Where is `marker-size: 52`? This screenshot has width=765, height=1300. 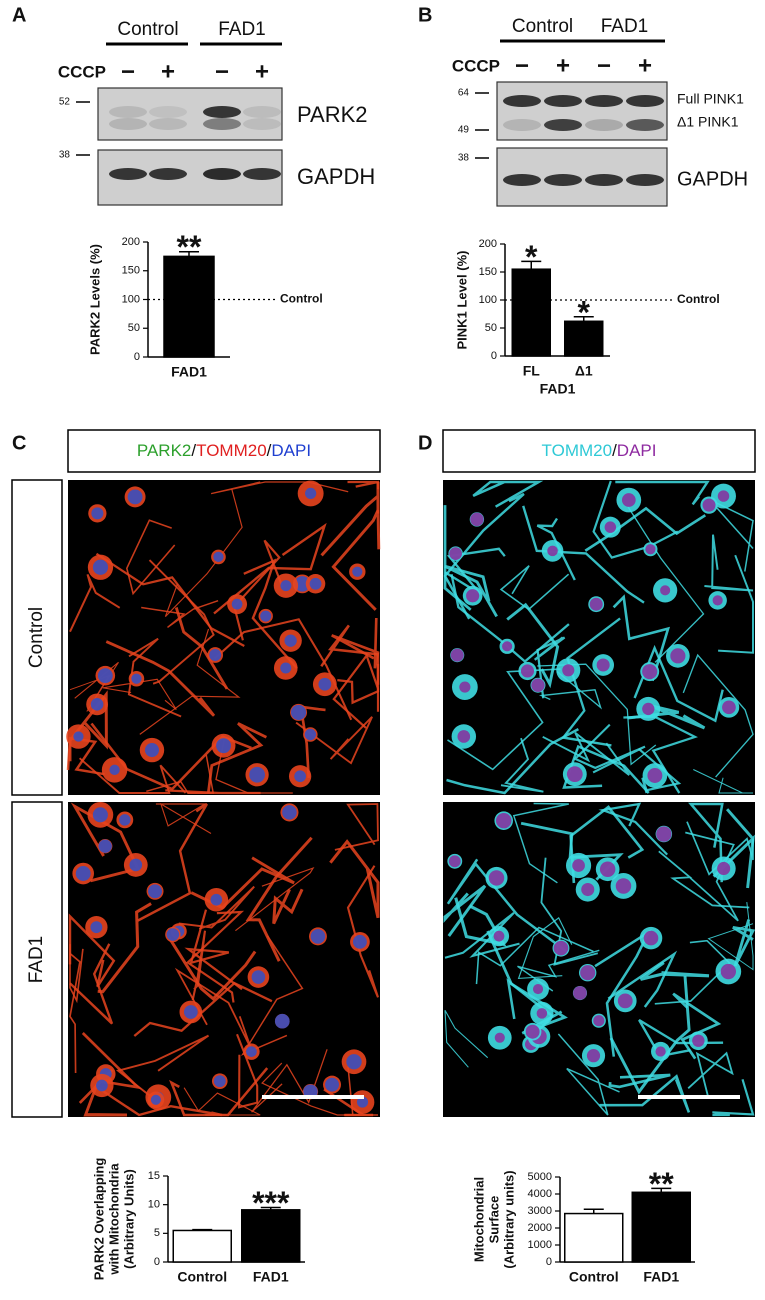 marker-size: 52 is located at coordinates (65, 102).